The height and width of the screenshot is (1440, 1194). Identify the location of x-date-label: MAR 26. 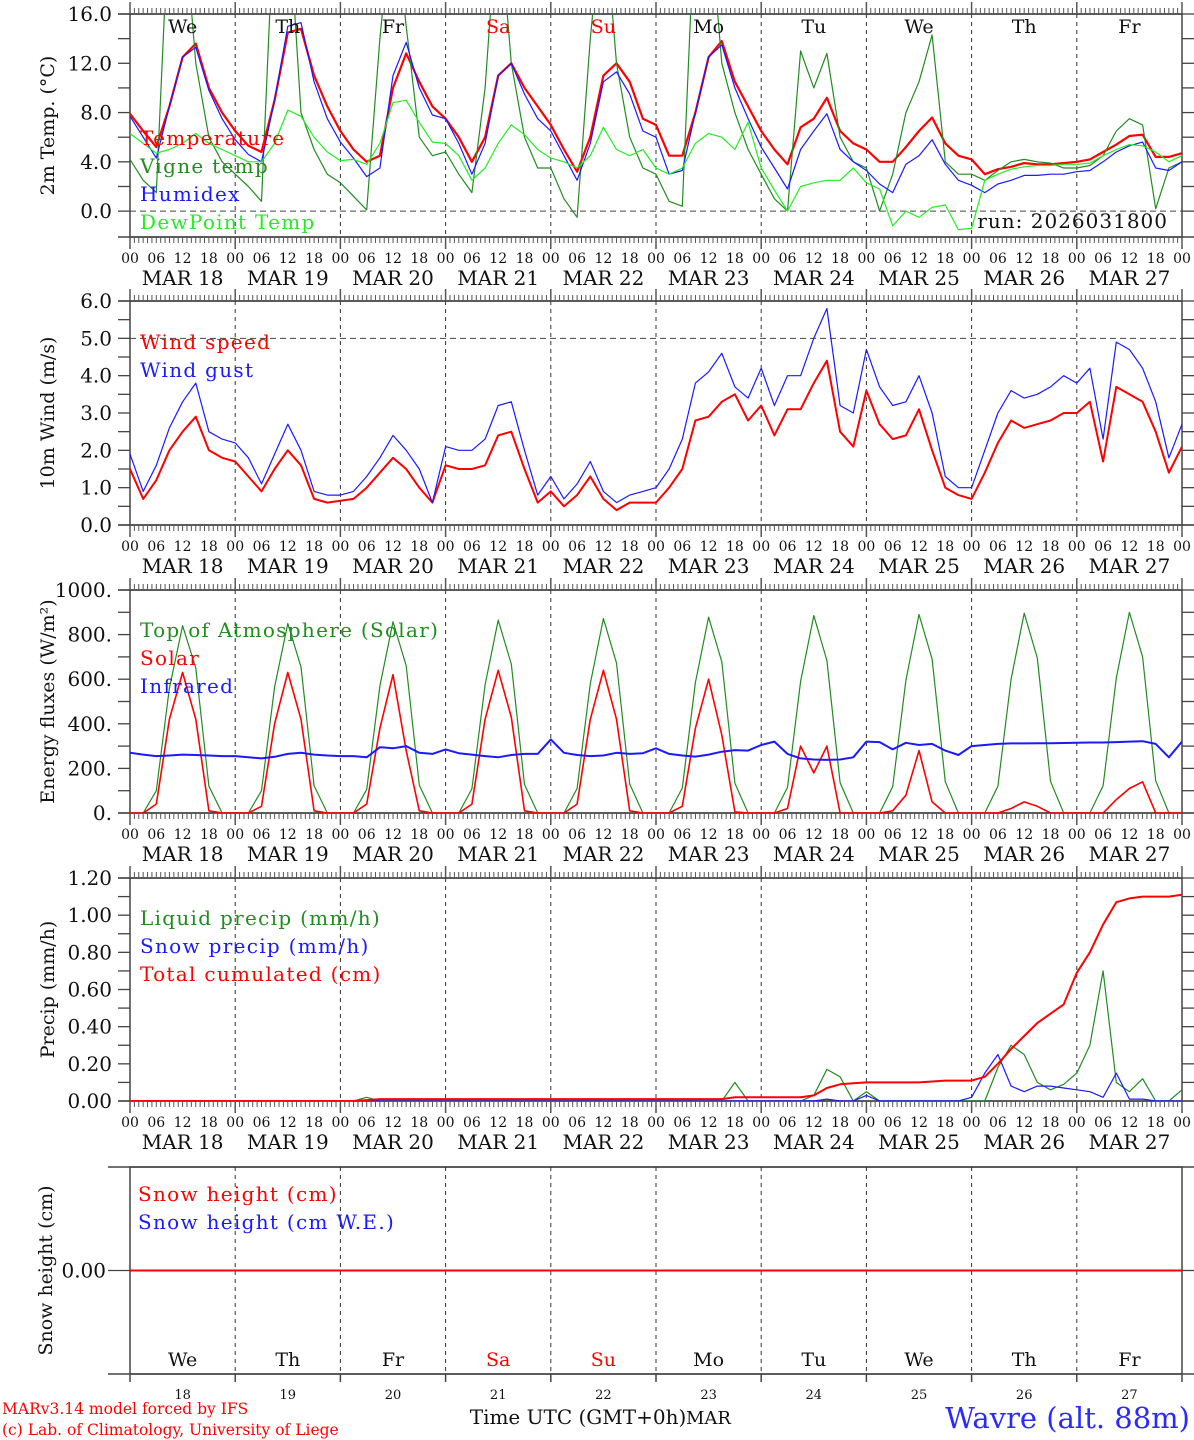
(1024, 278).